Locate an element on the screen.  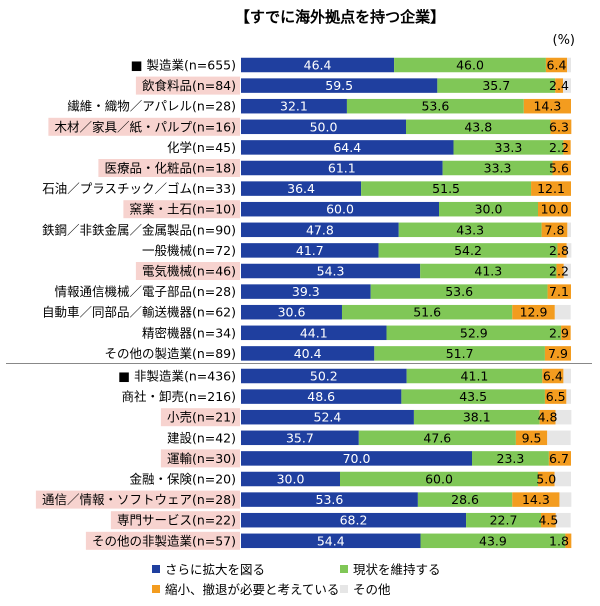
data-label: 51.6 is located at coordinates (427, 312).